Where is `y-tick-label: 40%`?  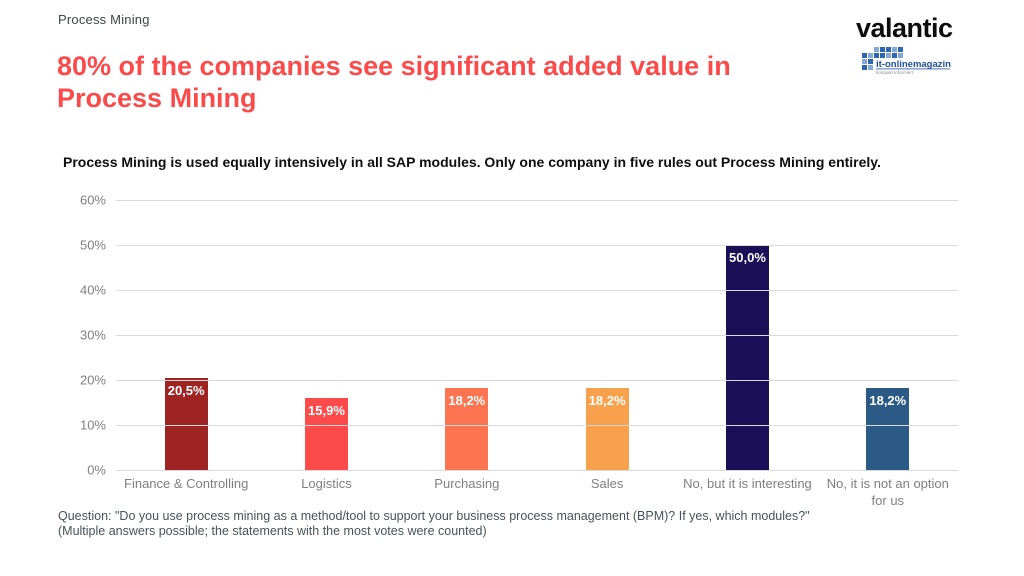 y-tick-label: 40% is located at coordinates (92, 290).